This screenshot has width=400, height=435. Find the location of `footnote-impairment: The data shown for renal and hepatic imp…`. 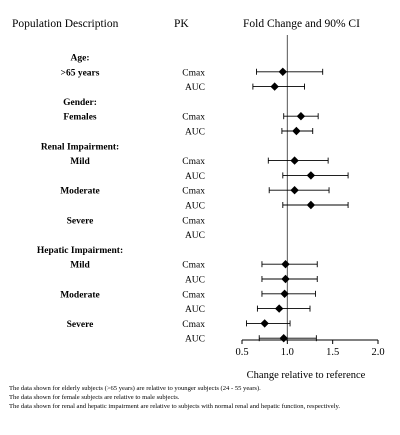

footnote-impairment: The data shown for renal and hepatic imp… is located at coordinates (174, 406).